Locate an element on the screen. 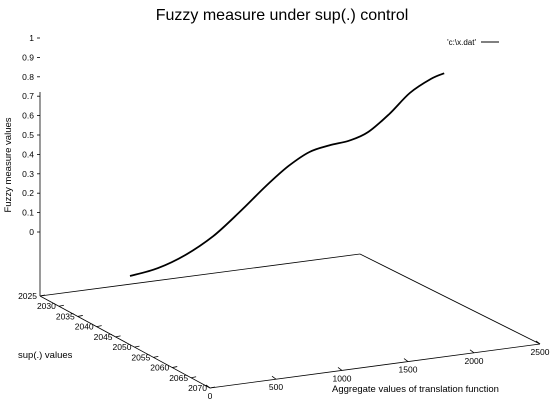 This screenshot has width=550, height=402. x-axis-ticks: 0 500 1000 1500 2000 2500 is located at coordinates (377, 370).